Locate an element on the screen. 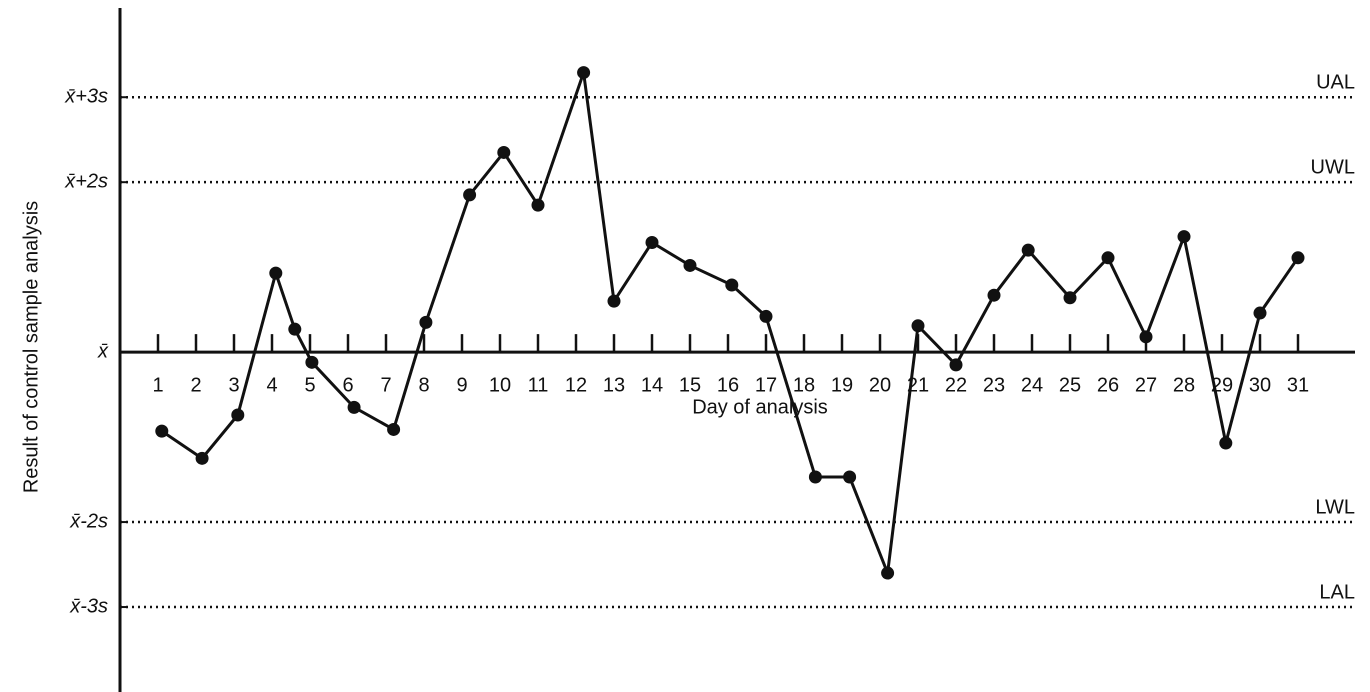 Image resolution: width=1370 pixels, height=692 pixels. x-tick-label: 13 is located at coordinates (614, 385).